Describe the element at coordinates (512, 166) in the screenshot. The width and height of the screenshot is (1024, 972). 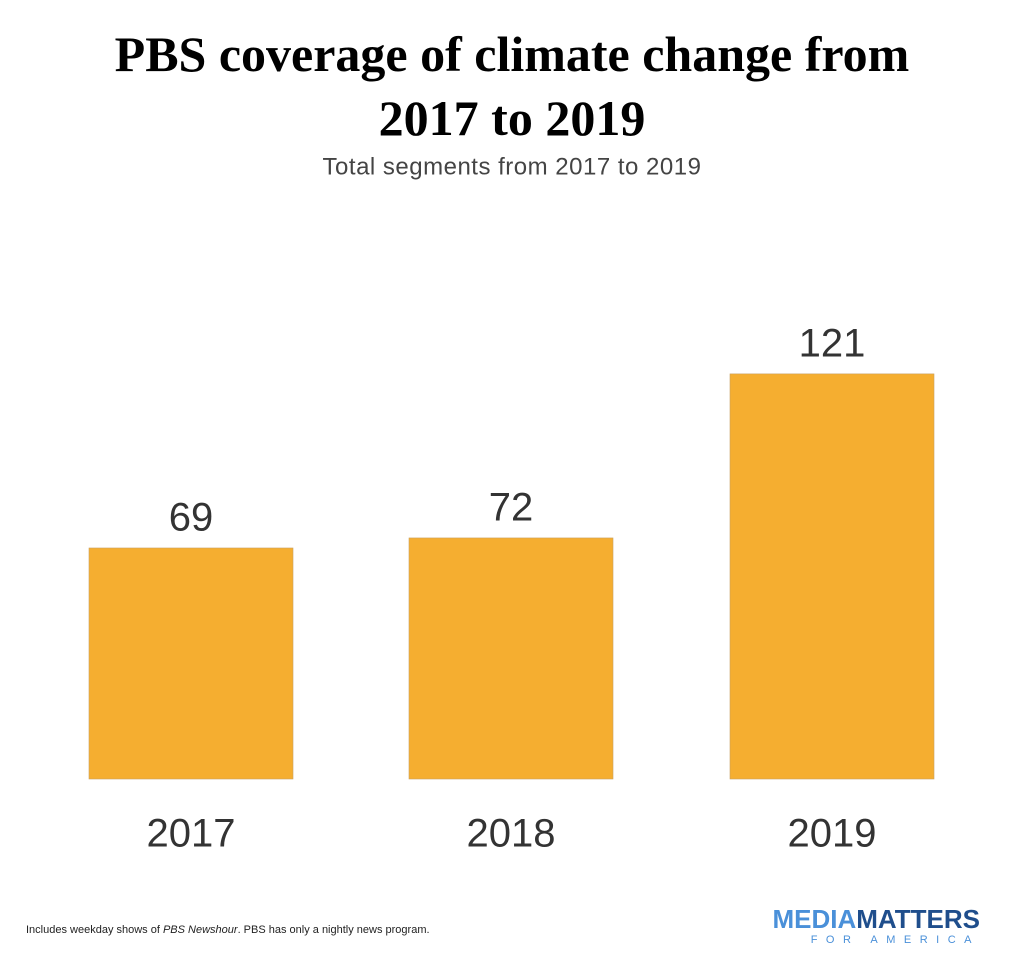
I see `chart-subtitle: Total segments from 2017 to 2019` at that location.